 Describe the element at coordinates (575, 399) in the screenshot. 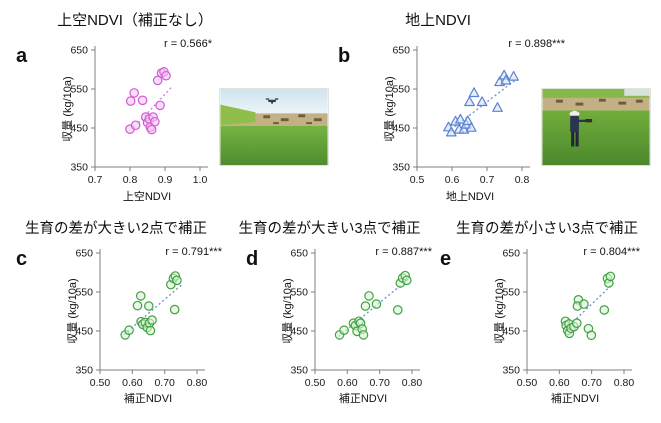

I see `panel-e-x-axis-label: 補正NDVI` at that location.